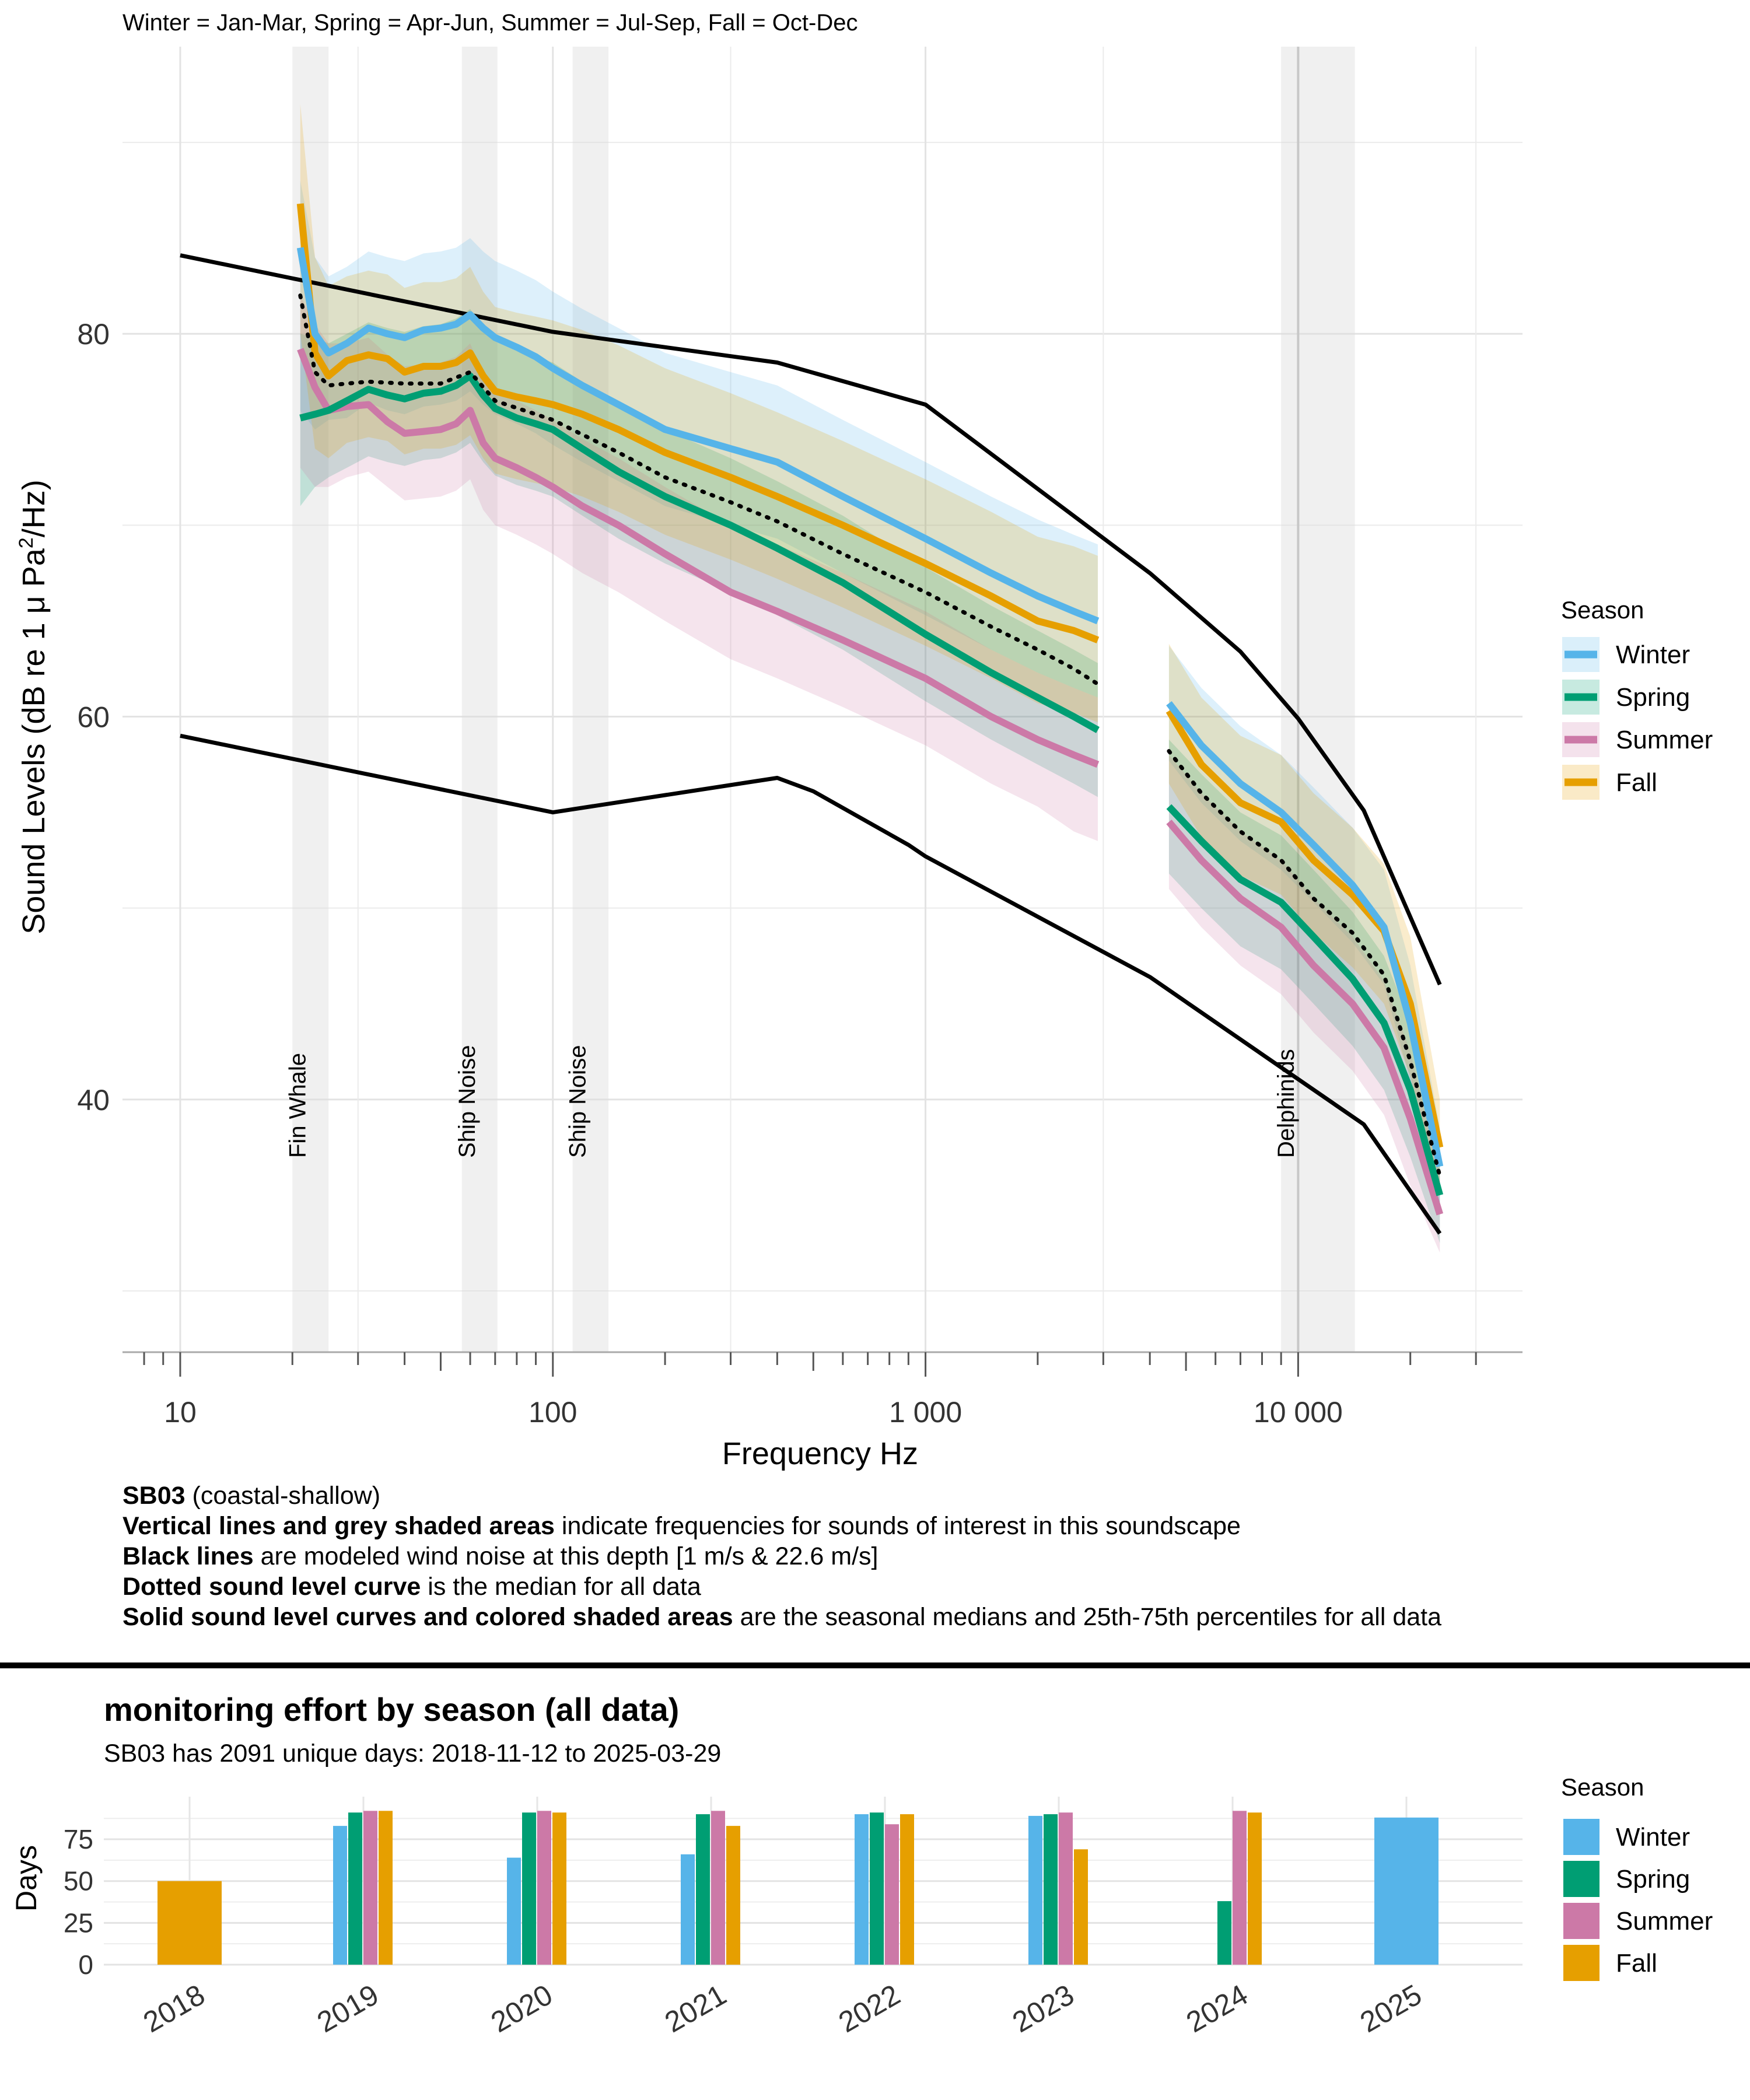 The height and width of the screenshot is (2100, 1750). Describe the element at coordinates (733, 1895) in the screenshot. I see `bar-fall-2021` at that location.